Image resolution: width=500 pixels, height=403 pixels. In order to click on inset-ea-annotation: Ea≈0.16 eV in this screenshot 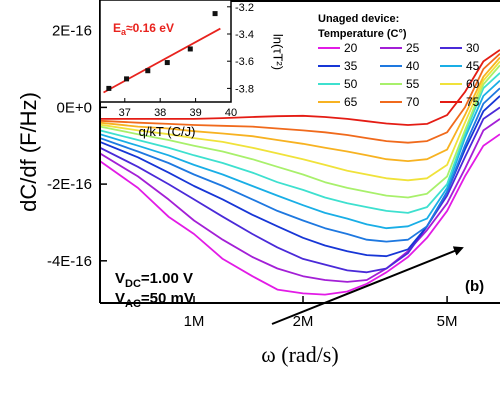, I will do `click(143, 29)`.